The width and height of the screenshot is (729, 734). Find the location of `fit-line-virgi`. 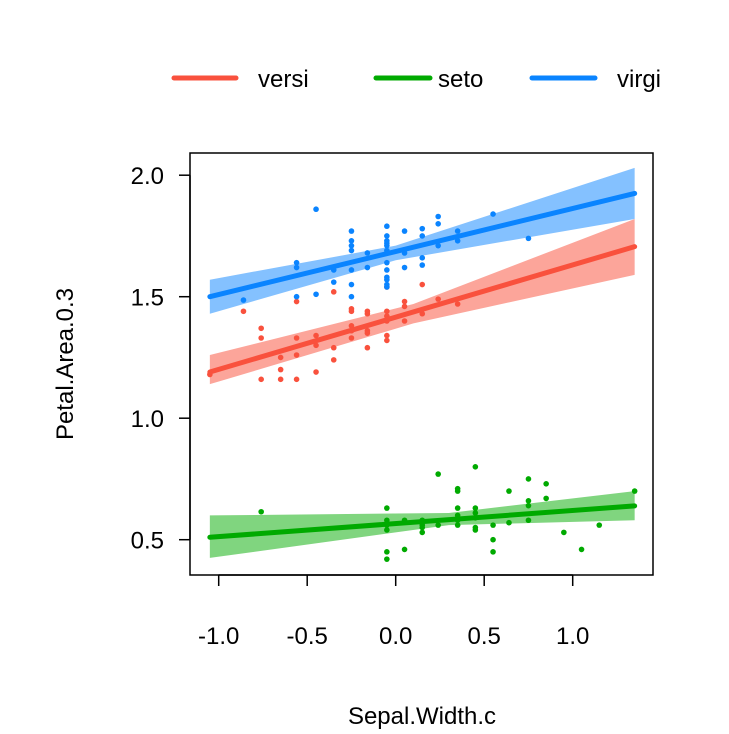

fit-line-virgi is located at coordinates (422, 245).